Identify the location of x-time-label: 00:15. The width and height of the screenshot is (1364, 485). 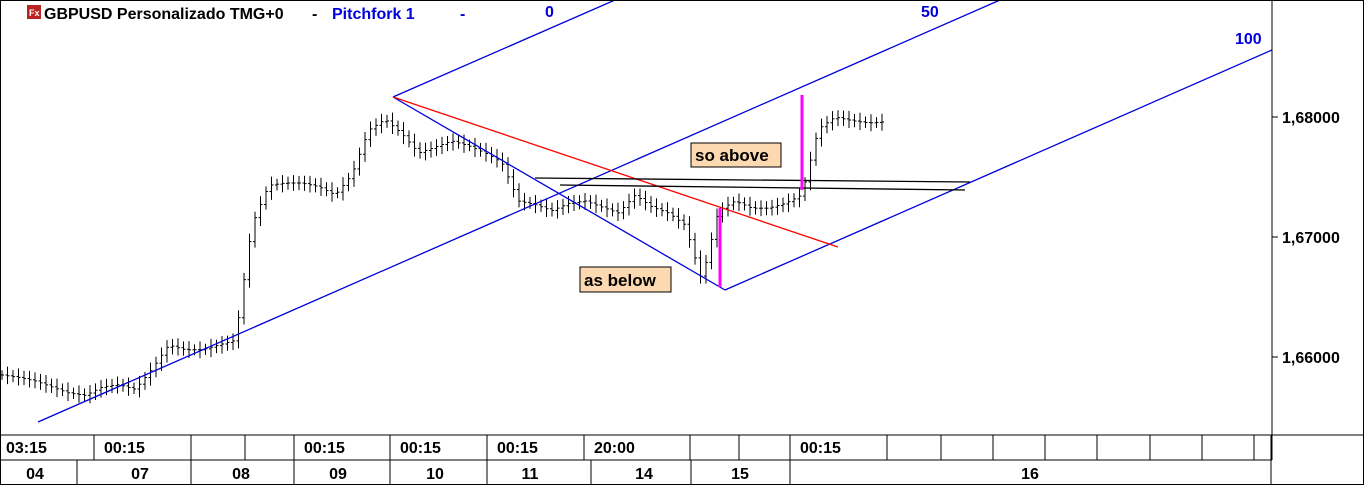
(517, 448).